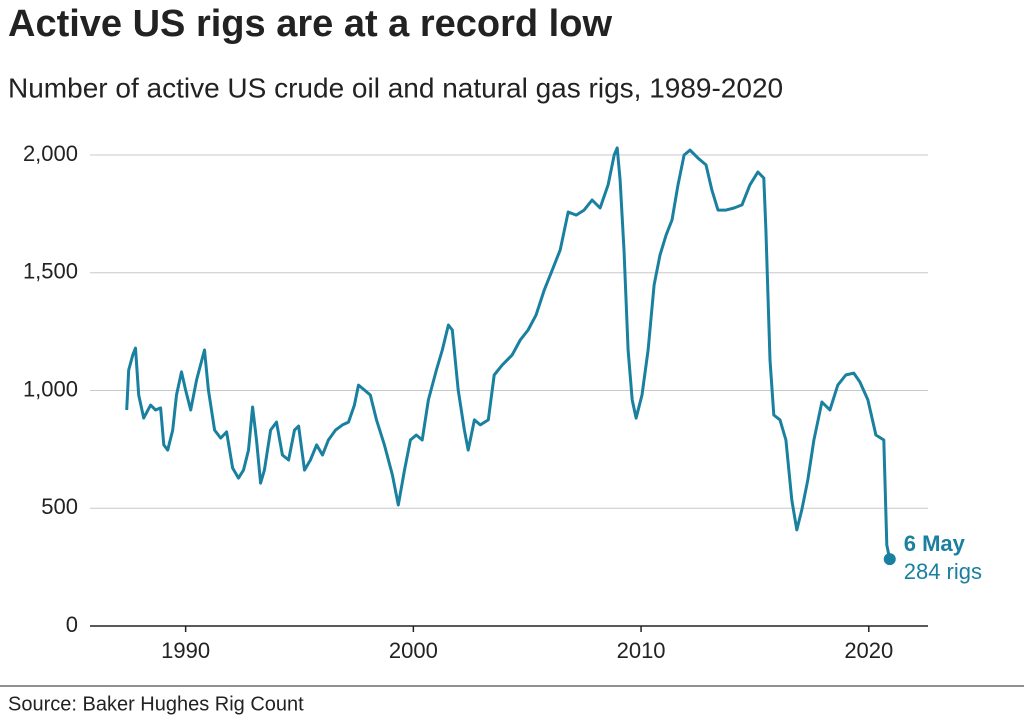 This screenshot has width=1024, height=720. Describe the element at coordinates (641, 650) in the screenshot. I see `x-tick-label: 2010` at that location.